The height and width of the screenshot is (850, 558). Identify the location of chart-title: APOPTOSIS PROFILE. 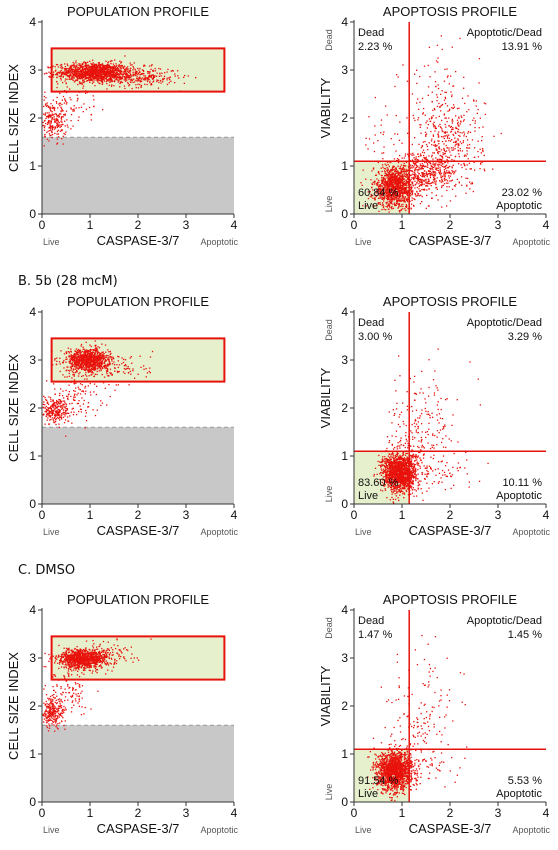
(450, 11).